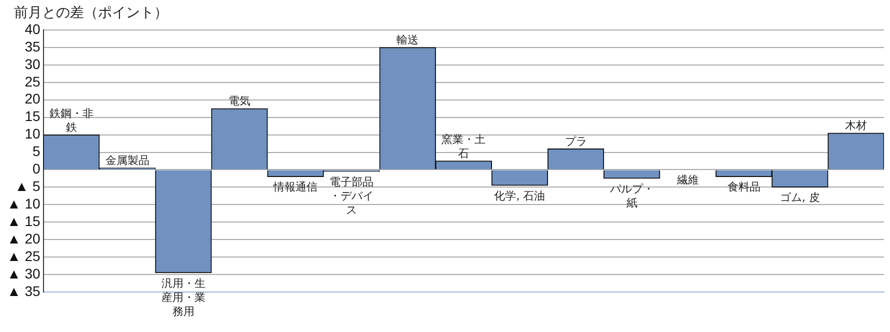 This screenshot has width=890, height=332. Describe the element at coordinates (183, 297) in the screenshot. I see `x-tick-label: 汎用・生産用・業務用` at that location.